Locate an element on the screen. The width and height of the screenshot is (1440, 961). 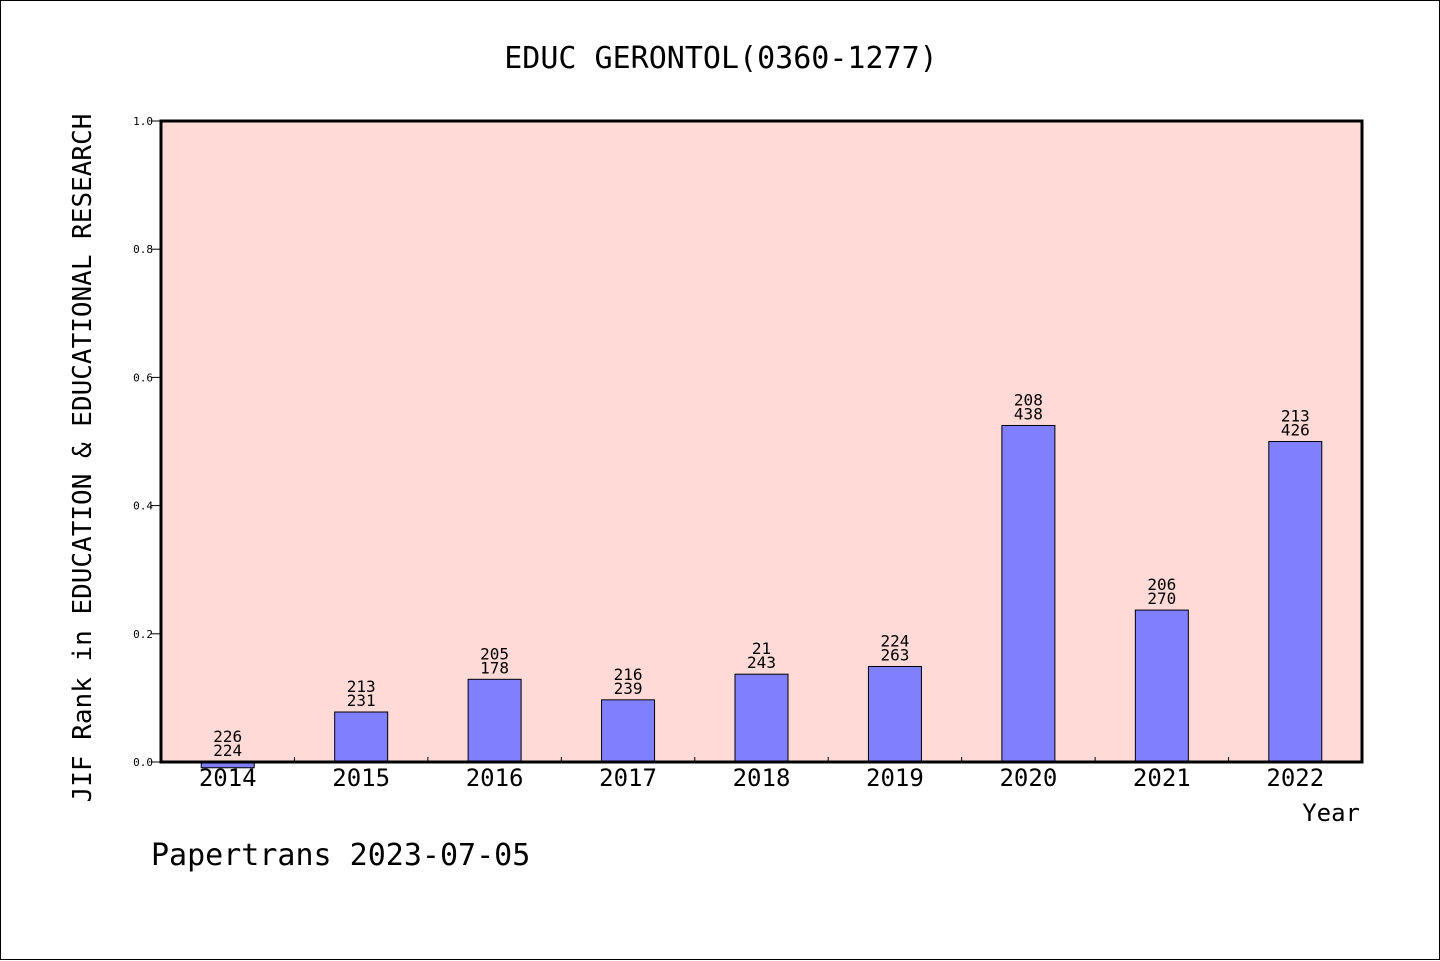
bar-total-label-2017: 239 is located at coordinates (628, 688).